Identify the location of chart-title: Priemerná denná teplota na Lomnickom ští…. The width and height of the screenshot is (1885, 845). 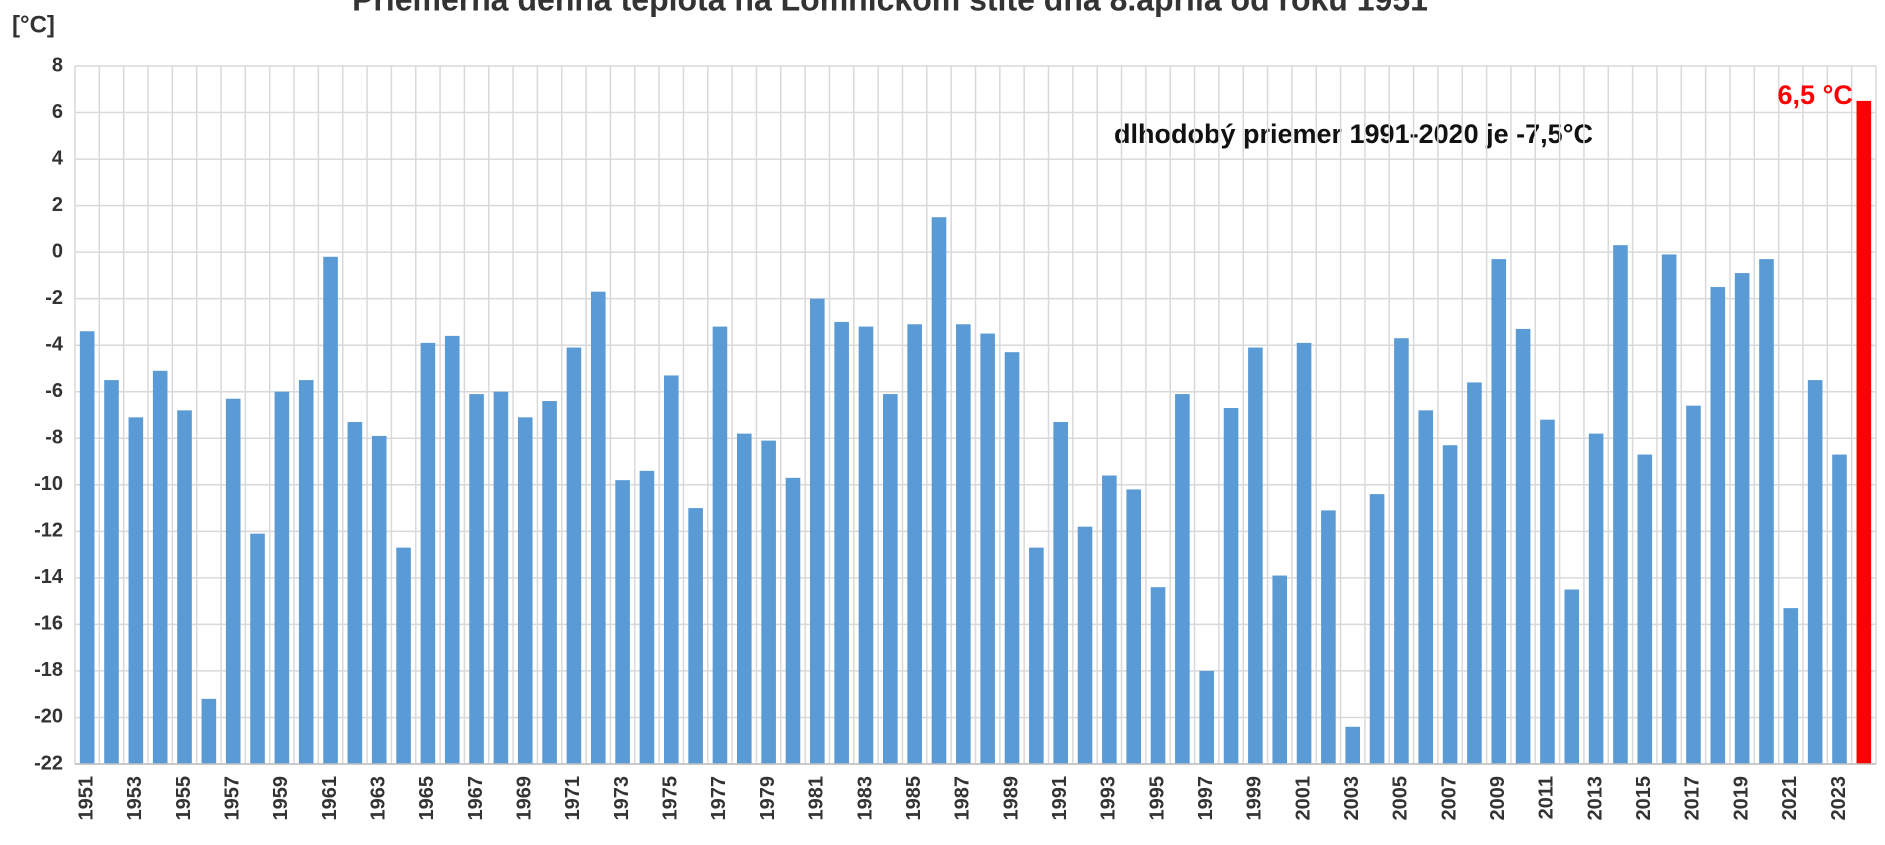
(890, 8).